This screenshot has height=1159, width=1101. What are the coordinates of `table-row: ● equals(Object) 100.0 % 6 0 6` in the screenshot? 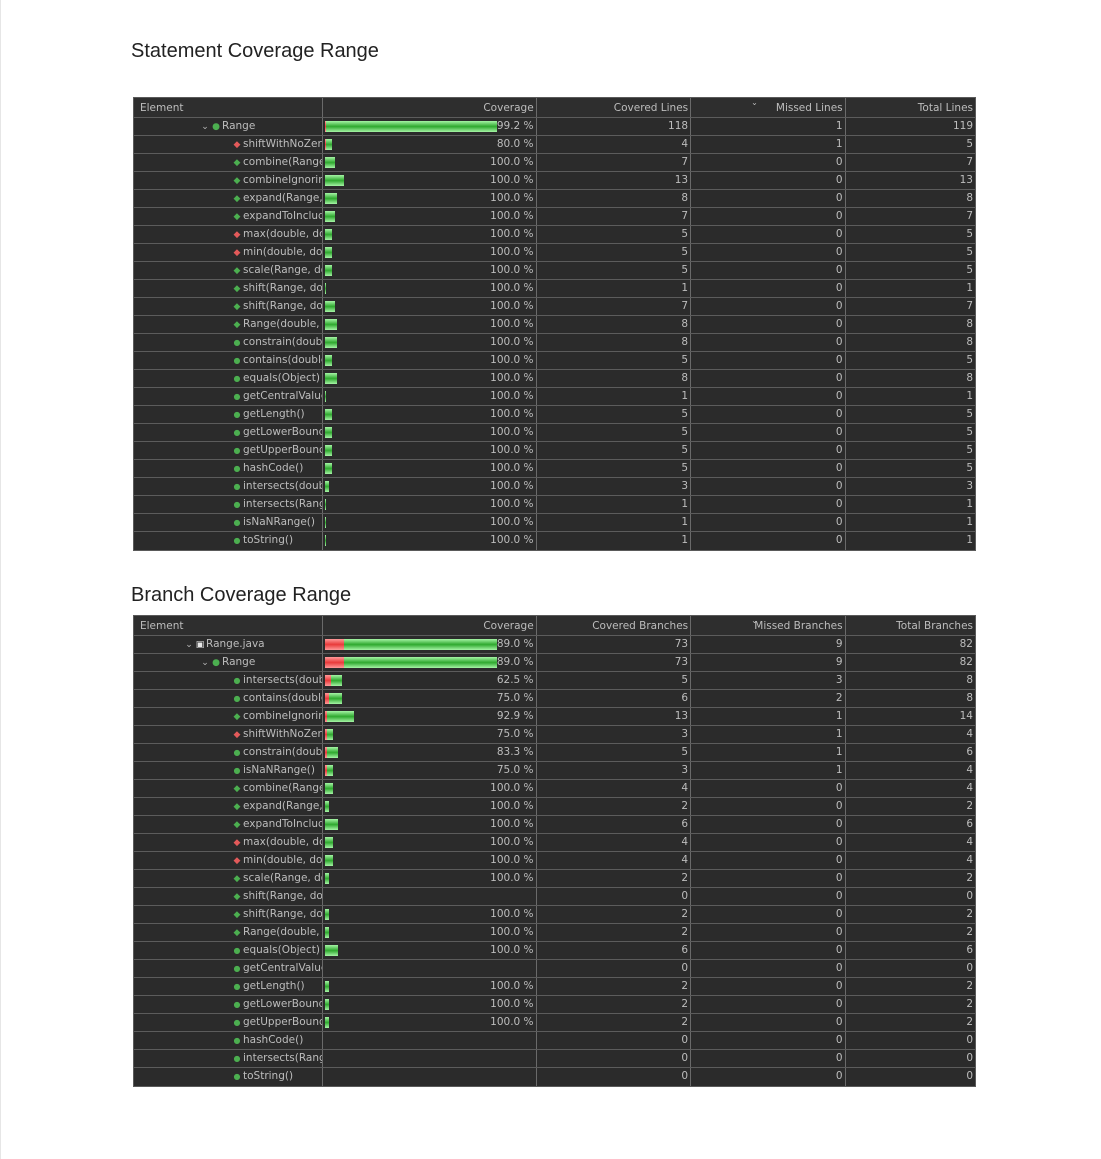 It's located at (554, 951).